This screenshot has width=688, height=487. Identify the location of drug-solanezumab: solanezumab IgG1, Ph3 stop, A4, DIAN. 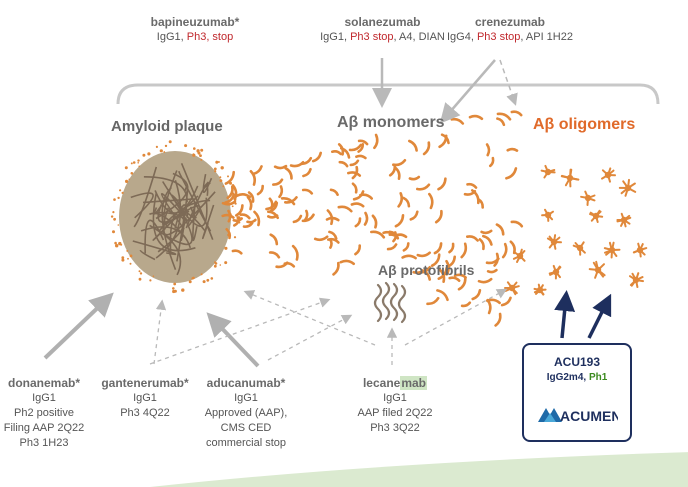
(382, 30).